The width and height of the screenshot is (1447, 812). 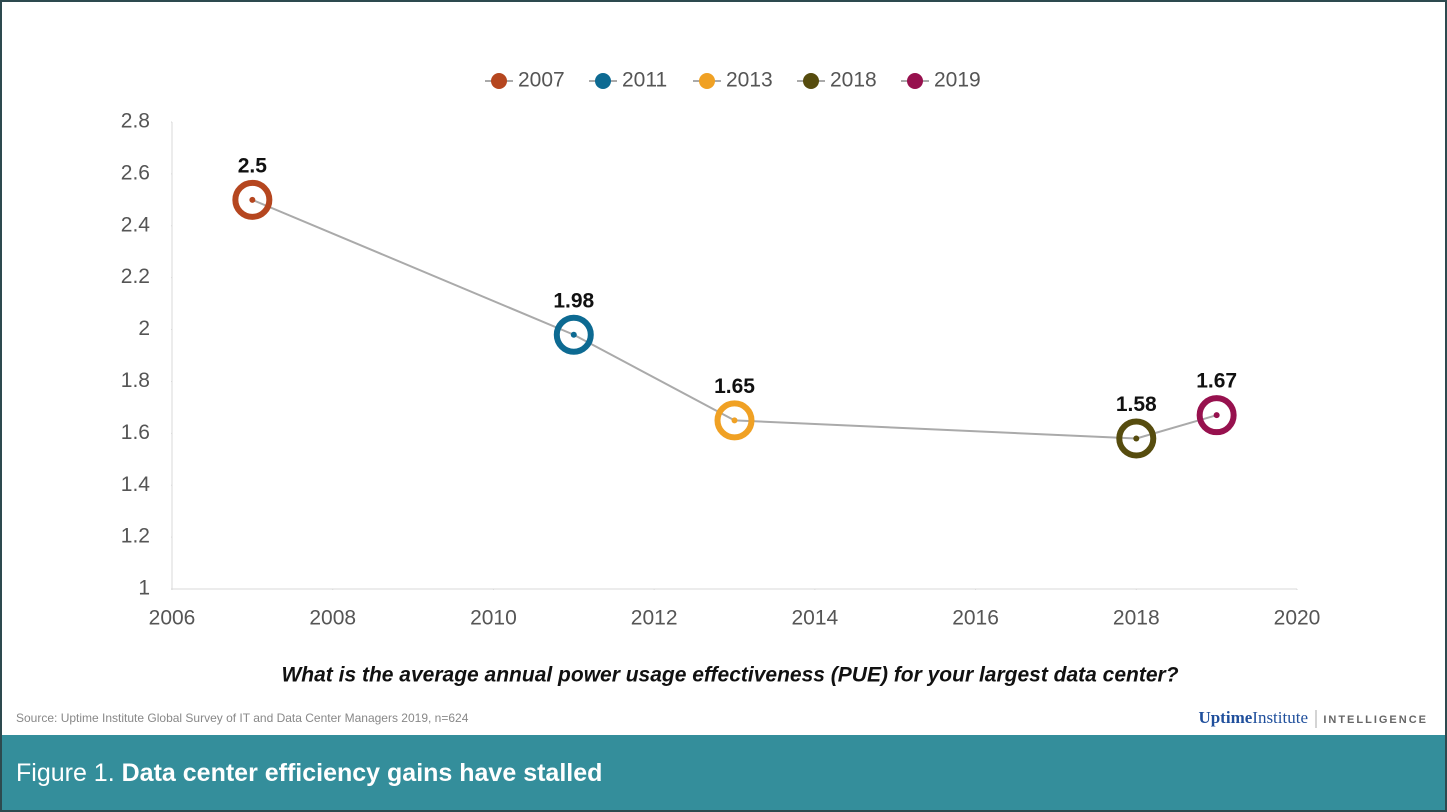 I want to click on y-tick-label: 2.6, so click(x=135, y=172).